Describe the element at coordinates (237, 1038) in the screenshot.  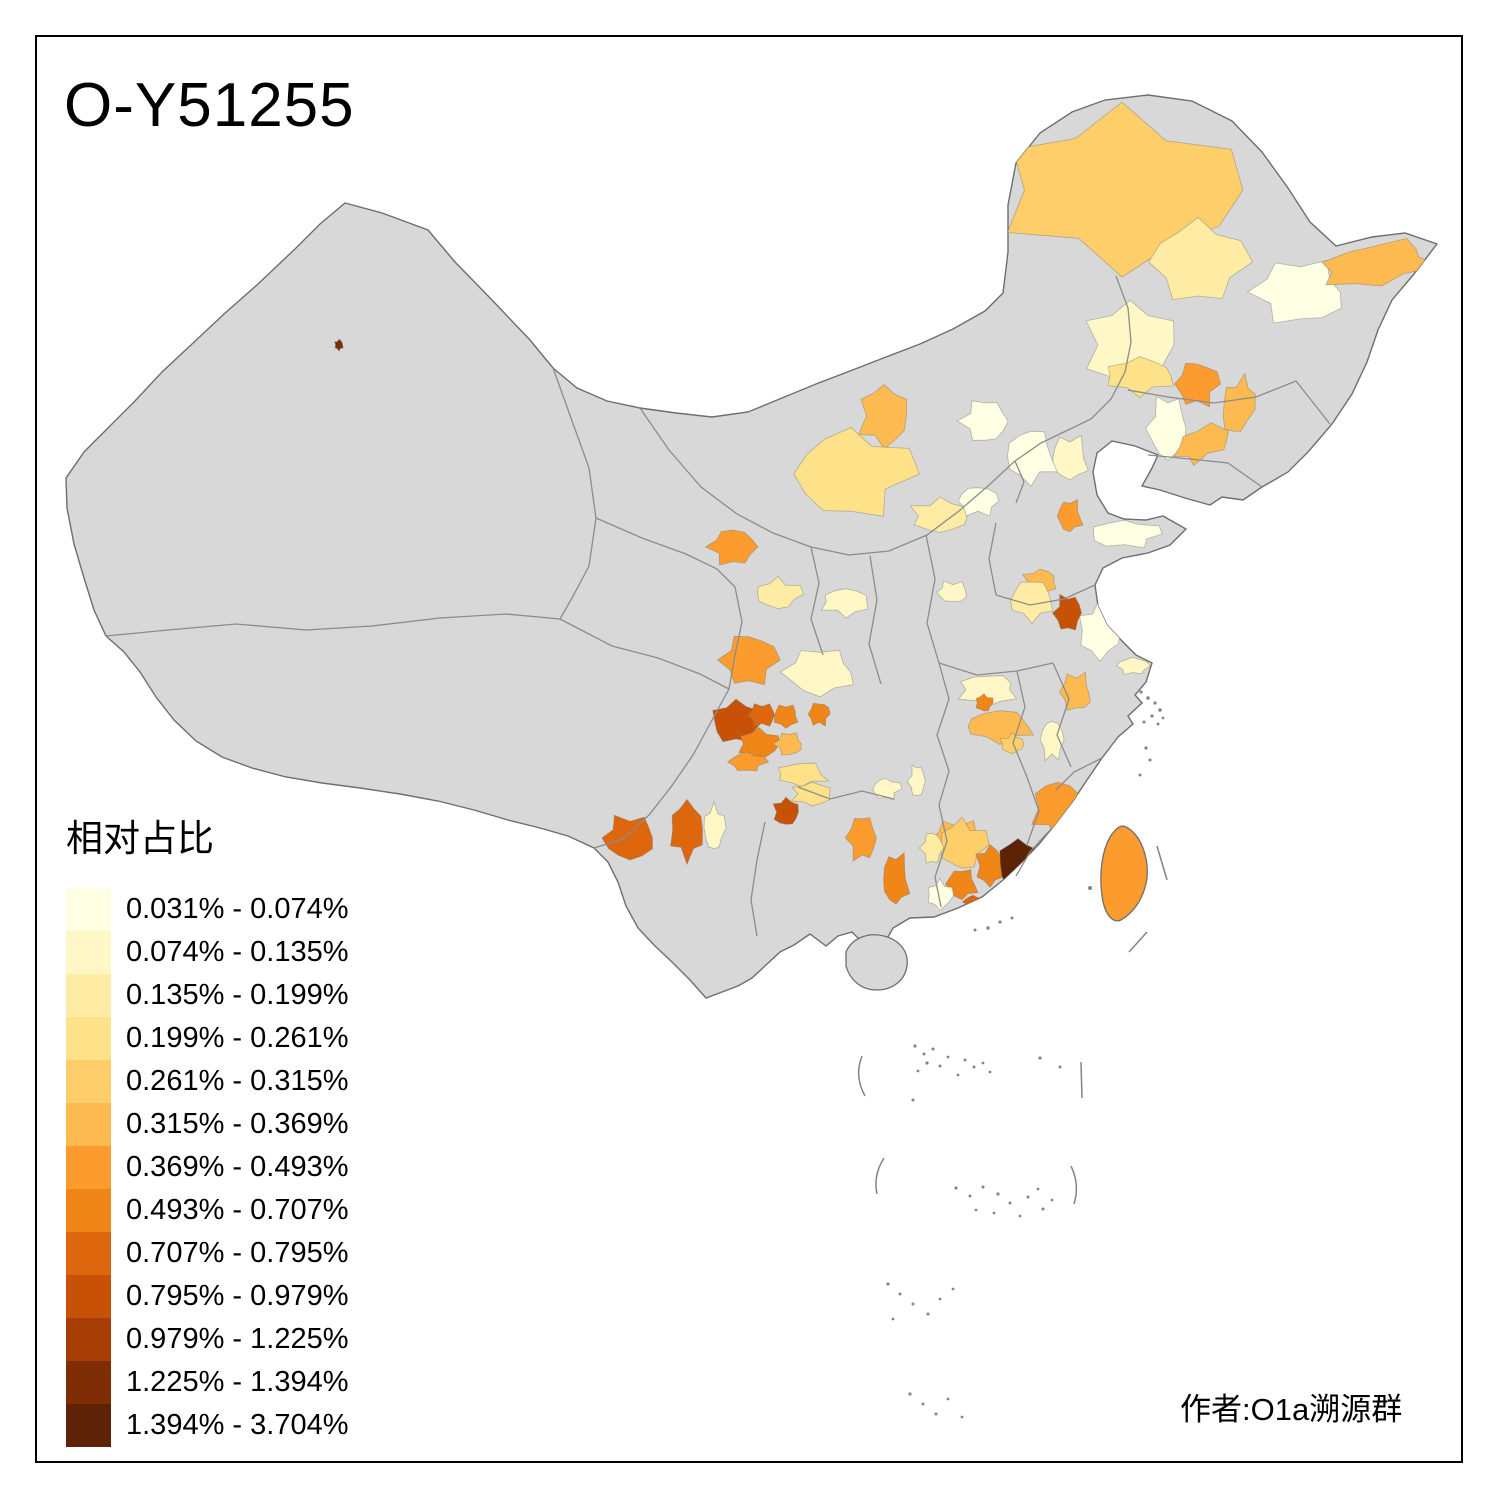
I see `legend-range-label: 0.199% - 0.261%` at that location.